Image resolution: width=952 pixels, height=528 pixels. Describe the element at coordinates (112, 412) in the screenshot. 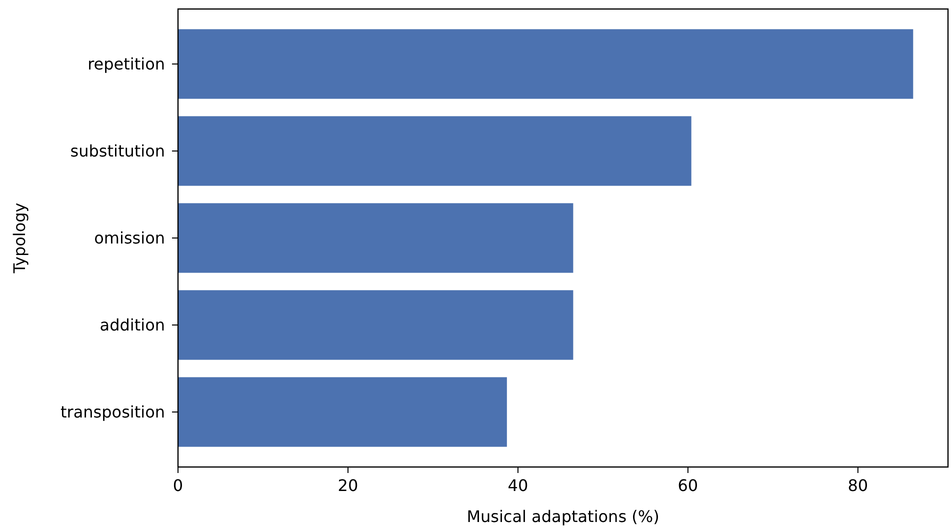

I see `y-tick-label: transposition` at that location.